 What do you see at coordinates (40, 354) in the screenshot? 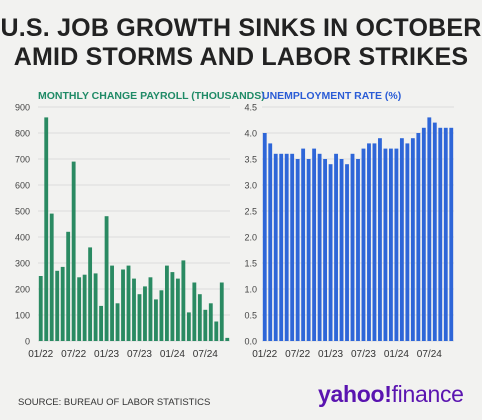
I see `payroll-x-tick-label: 01/22` at bounding box center [40, 354].